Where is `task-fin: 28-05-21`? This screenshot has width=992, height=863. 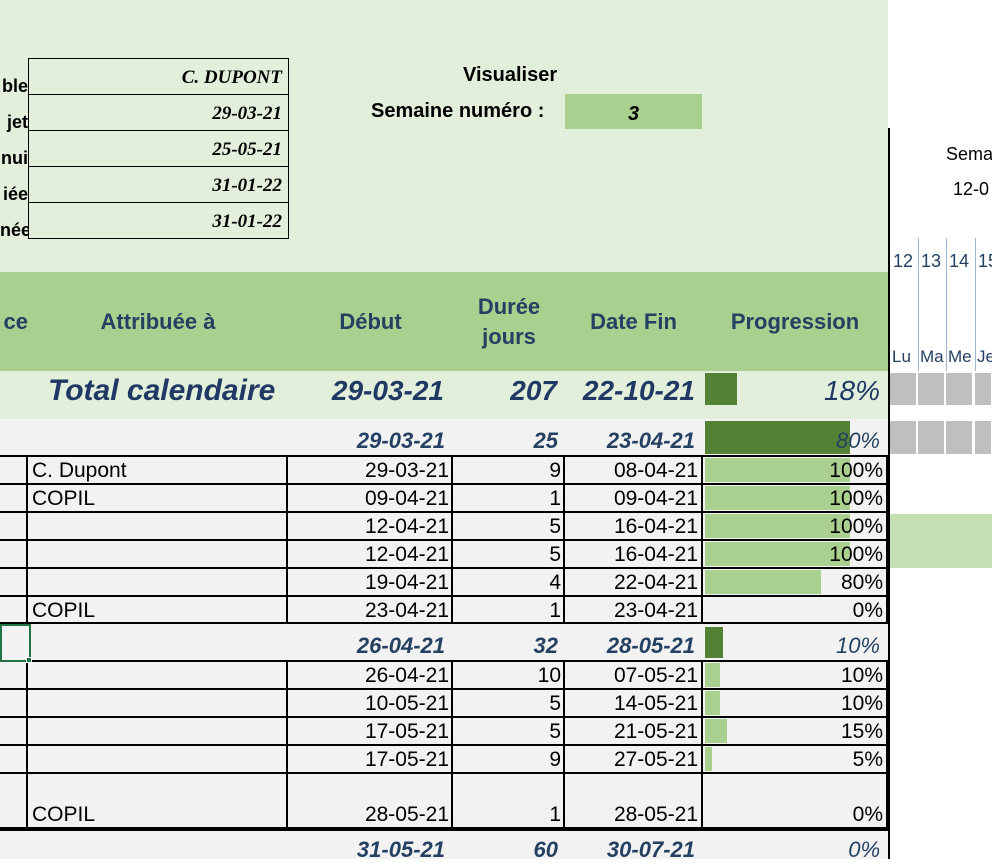
task-fin: 28-05-21 is located at coordinates (634, 801).